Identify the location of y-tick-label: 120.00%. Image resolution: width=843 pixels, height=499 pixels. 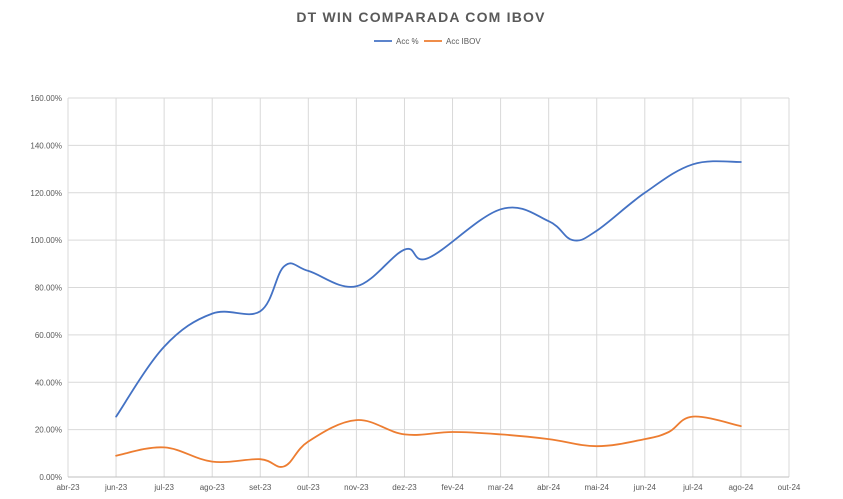
(46, 193).